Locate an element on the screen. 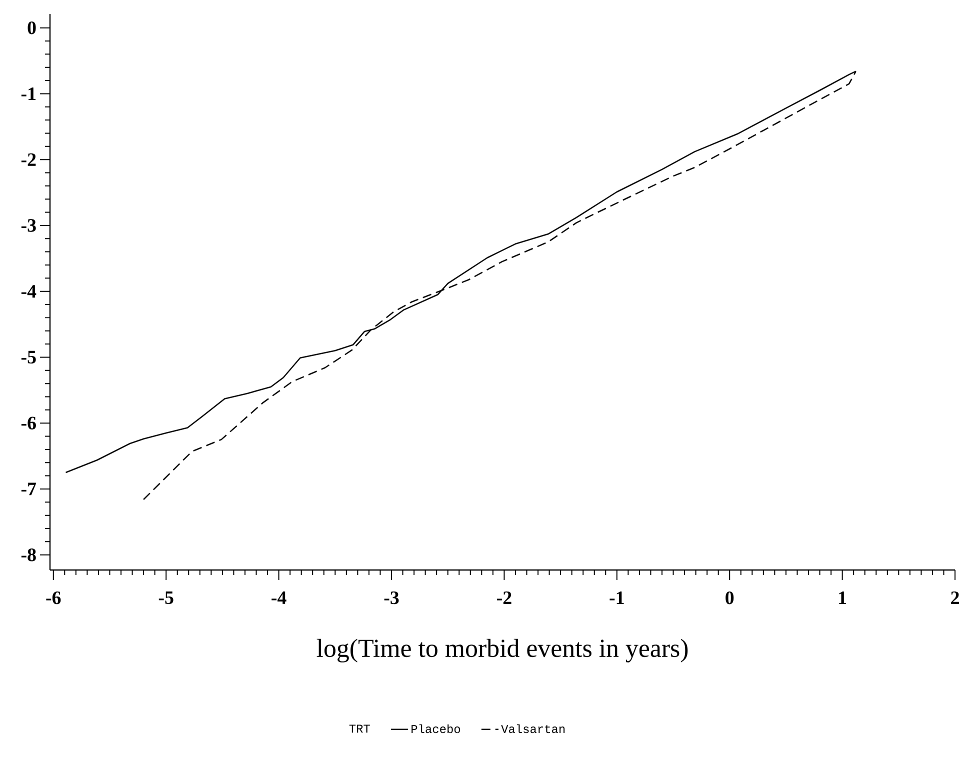 The width and height of the screenshot is (974, 763). x-tick-label: -6 is located at coordinates (53, 597).